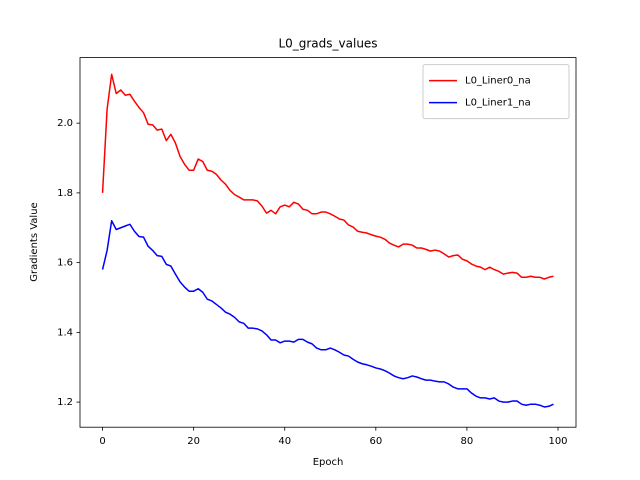 This screenshot has height=480, width=640. I want to click on x-tick-label: 80, so click(467, 441).